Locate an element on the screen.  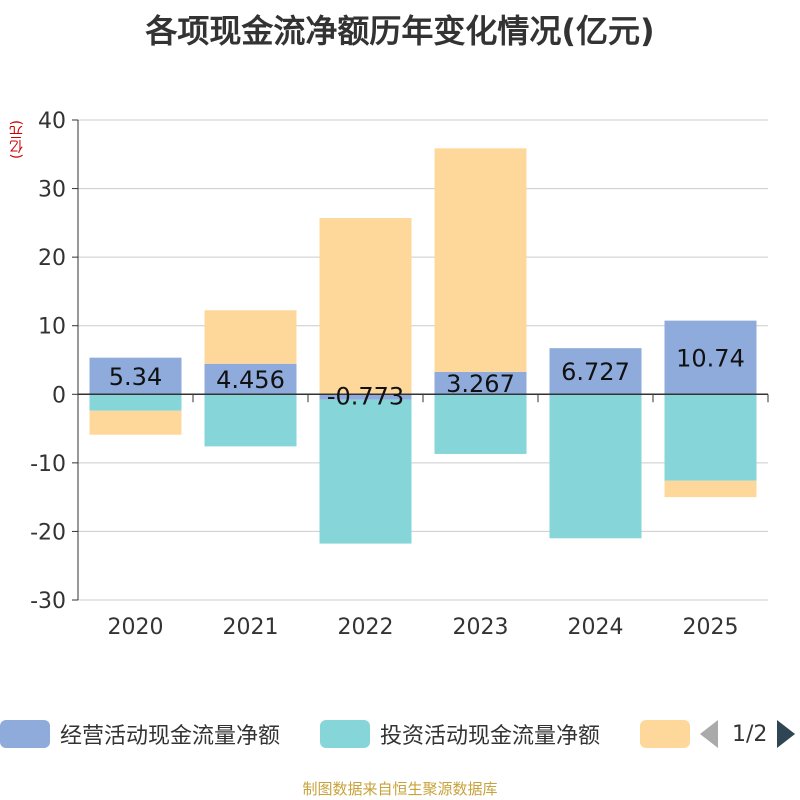
y-tick-label-40: 40 is located at coordinates (52, 121).